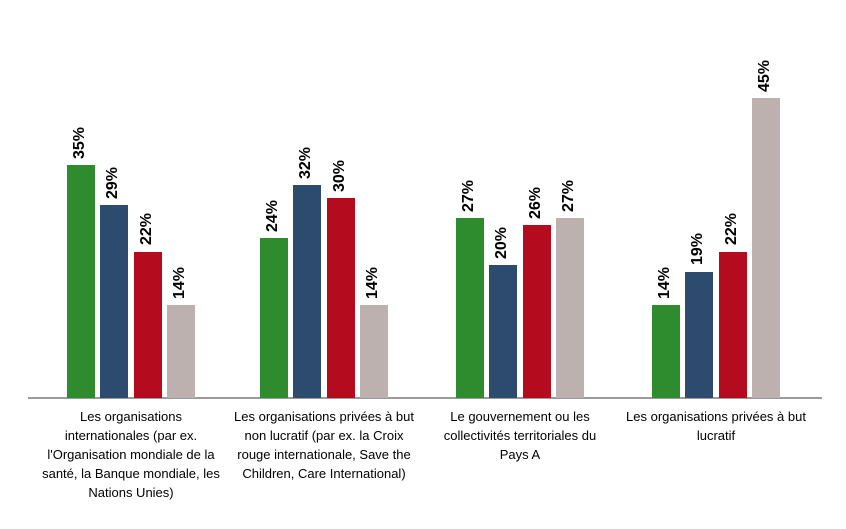 The image size is (846, 529). I want to click on bar-value-label: 19%, so click(698, 249).